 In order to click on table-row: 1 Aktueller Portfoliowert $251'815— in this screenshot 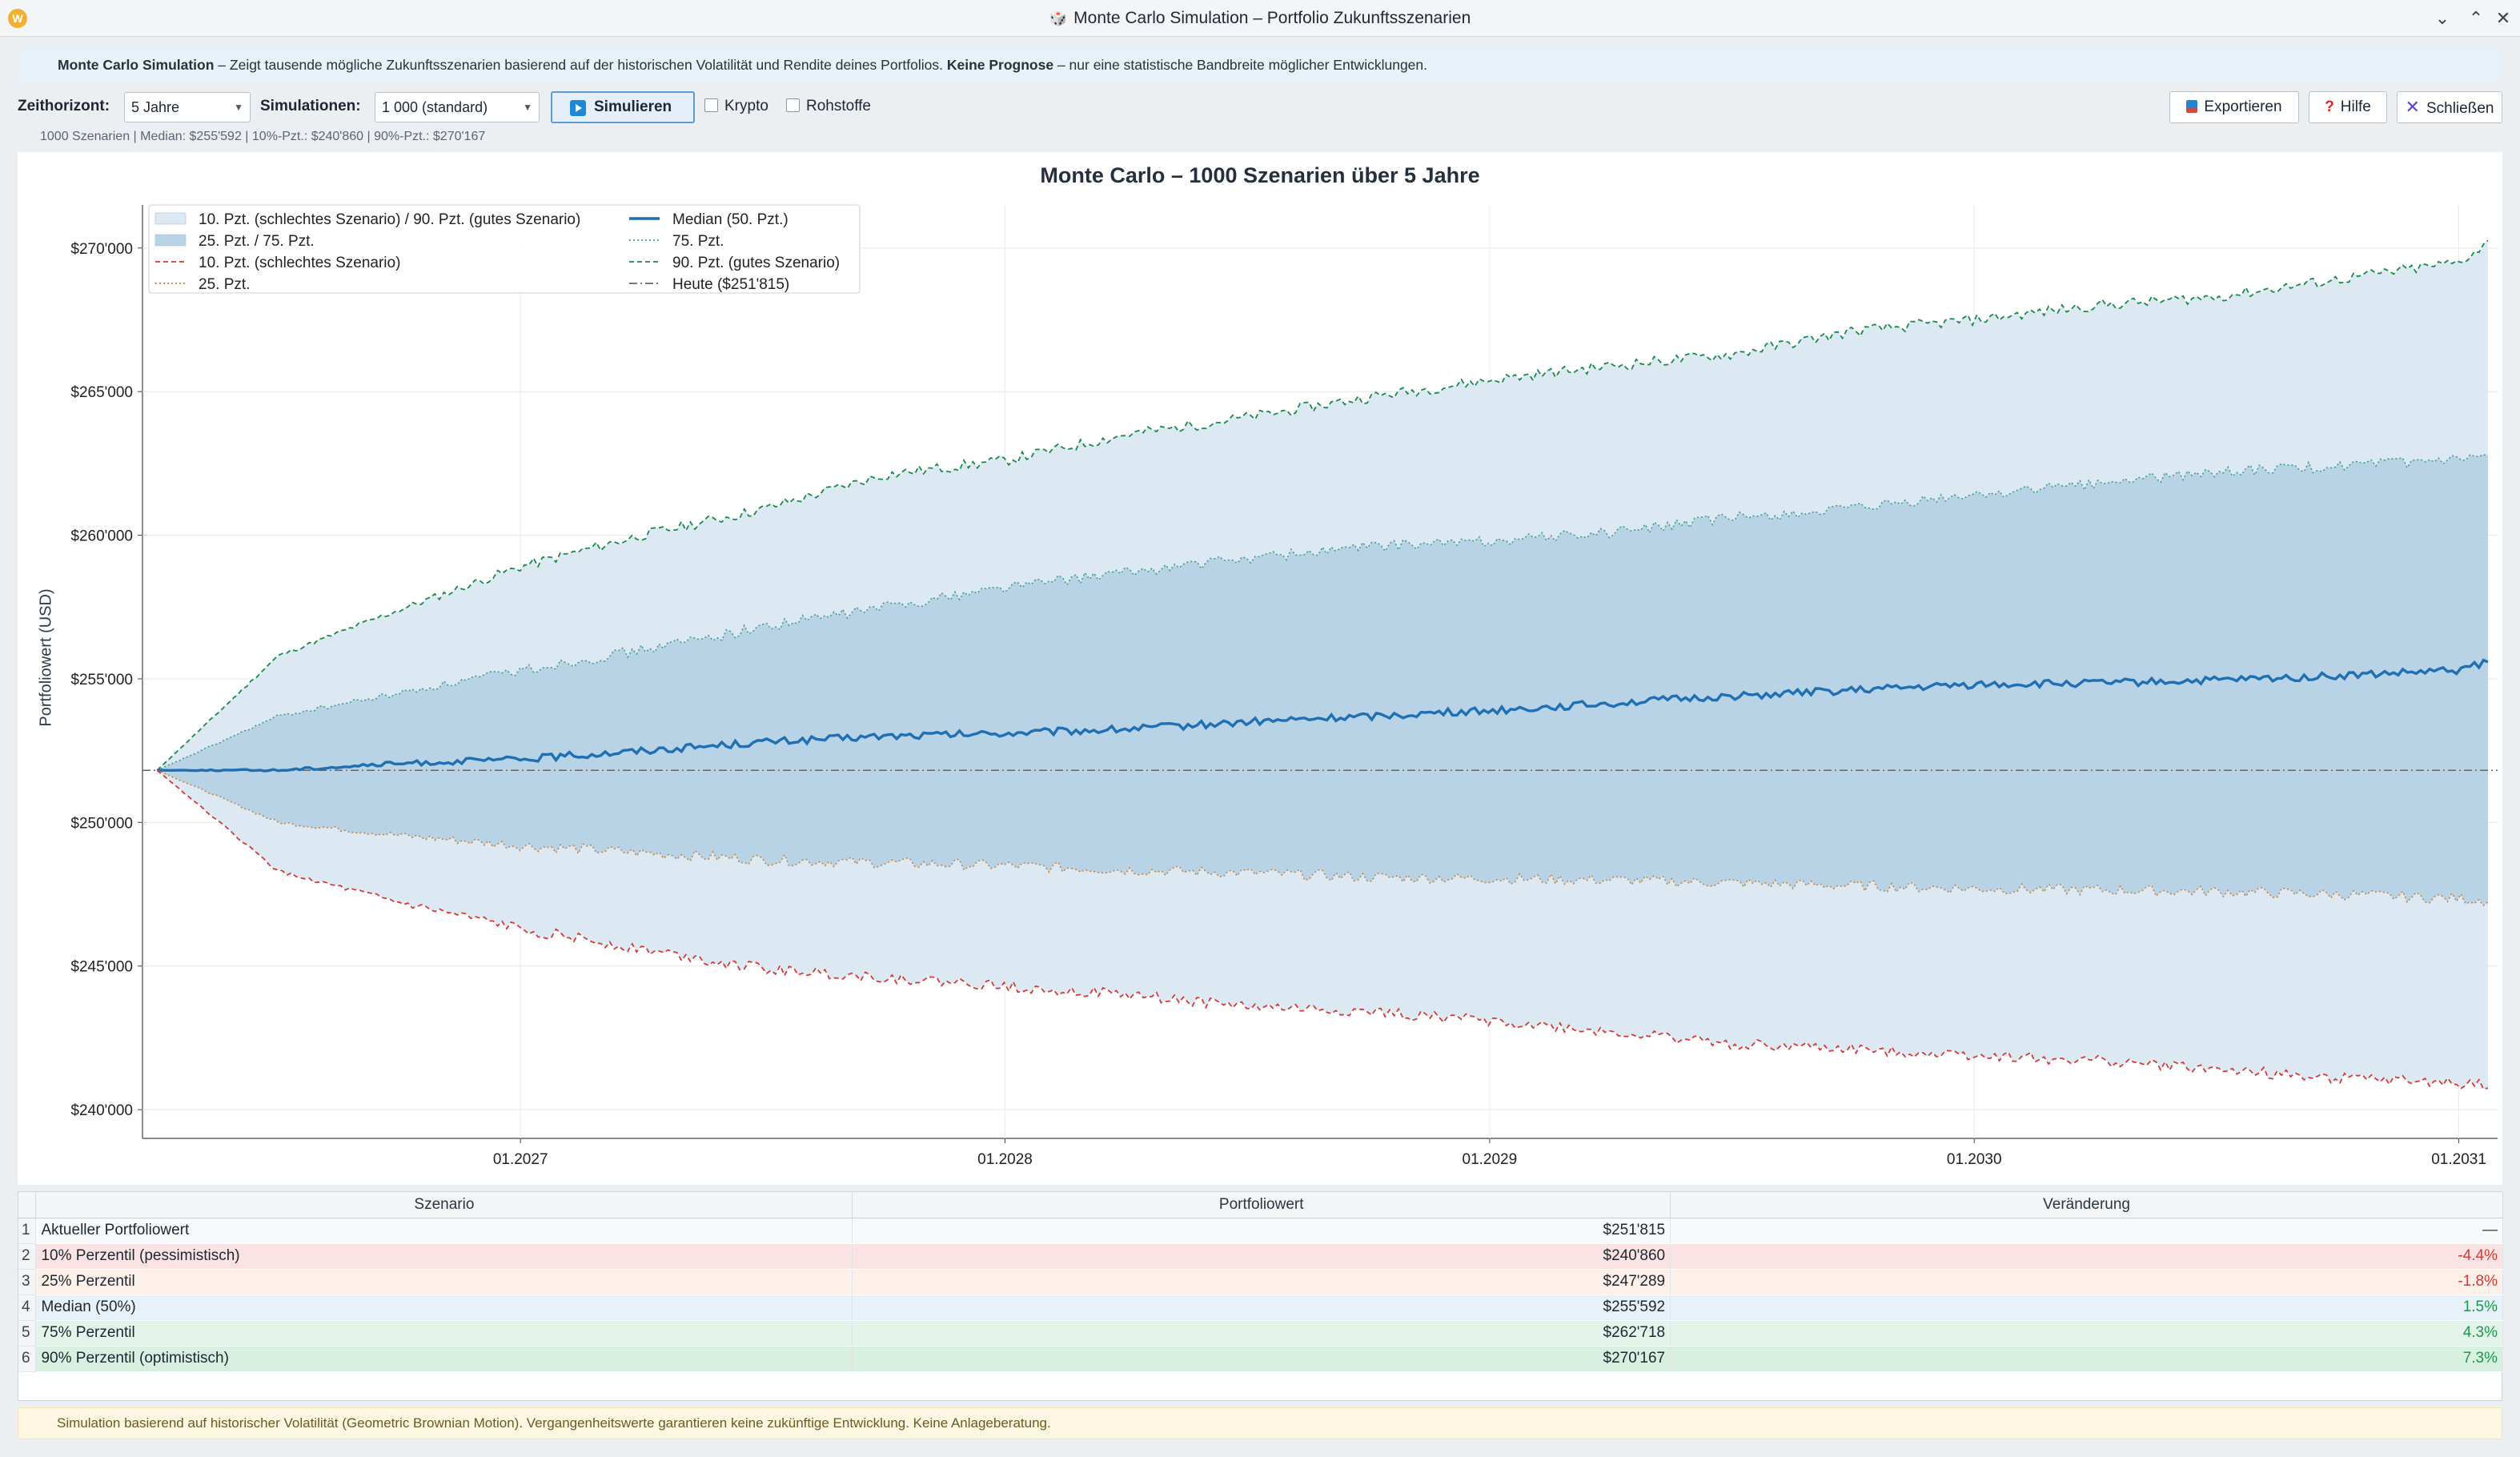, I will do `click(1260, 1231)`.